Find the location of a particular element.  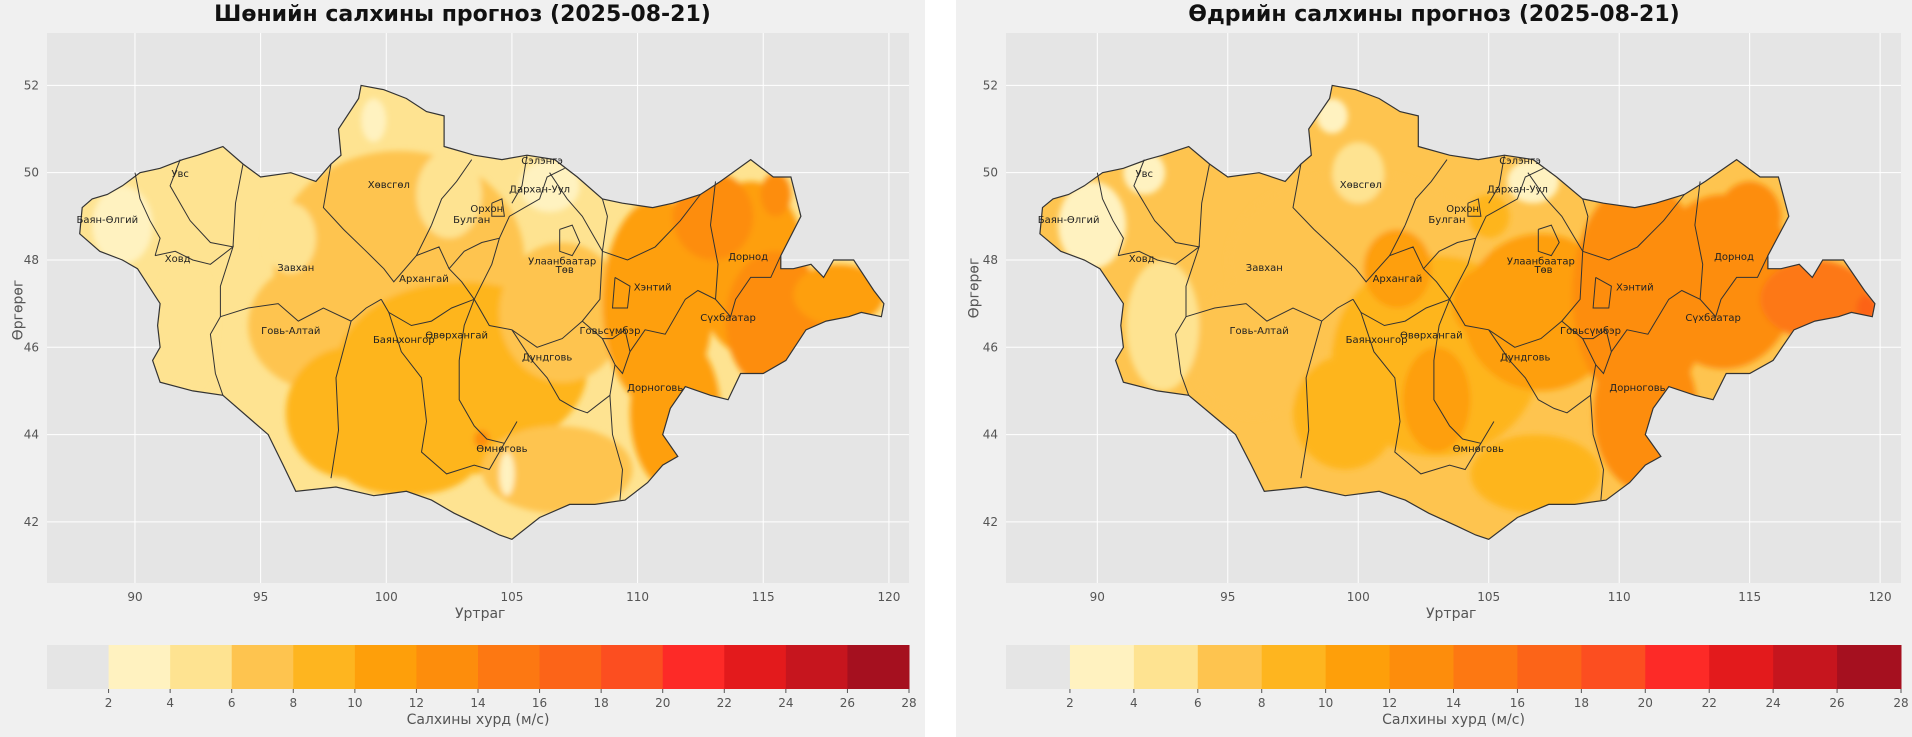

panel-title: Өдрийн салхины прогноз (2025-08-21) is located at coordinates (1434, 14).